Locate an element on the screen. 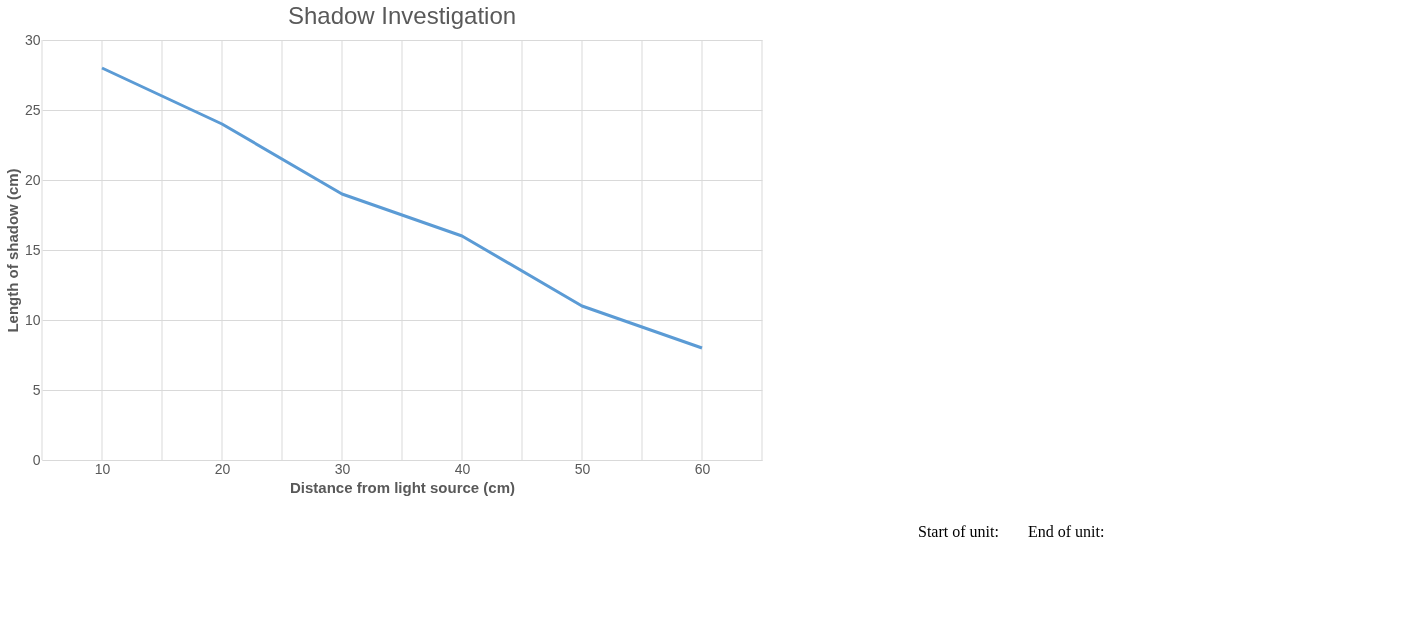  y-tick-label: 10 is located at coordinates (32, 319).